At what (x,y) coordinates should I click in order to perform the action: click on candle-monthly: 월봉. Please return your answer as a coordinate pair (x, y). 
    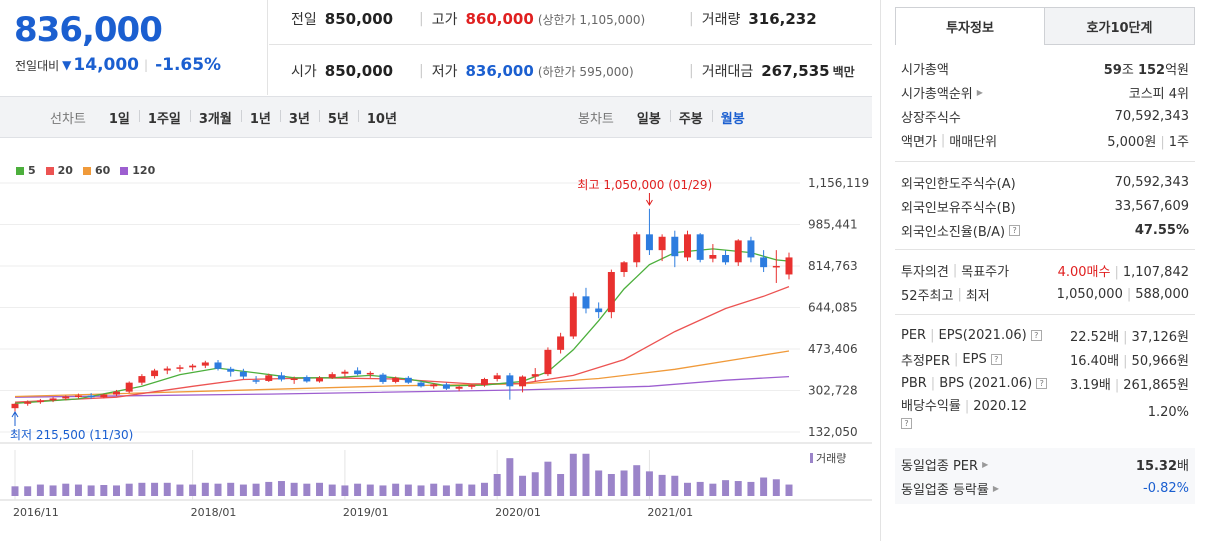
    Looking at the image, I should click on (732, 117).